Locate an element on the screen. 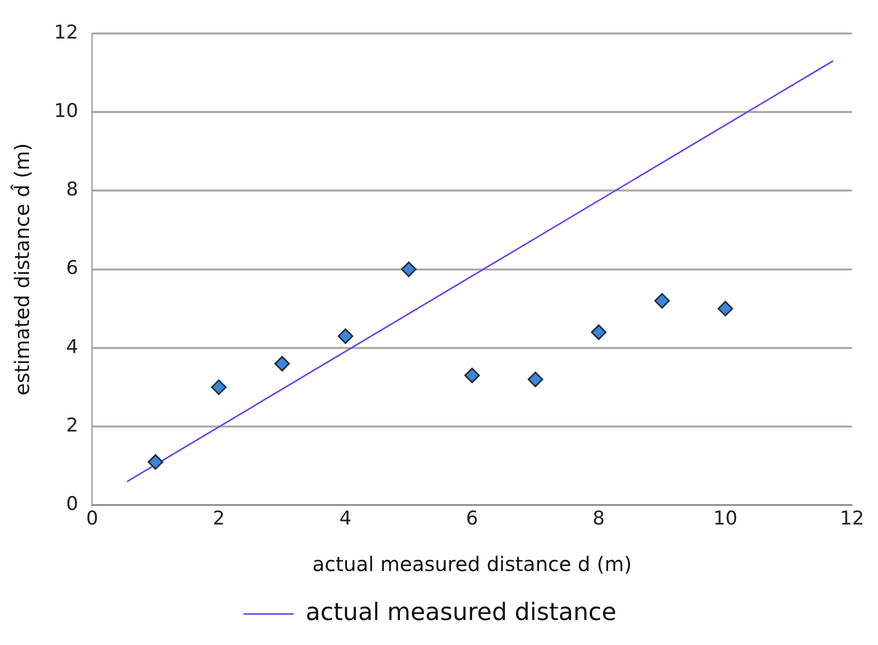 This screenshot has height=645, width=878. x-tick-label: 2 is located at coordinates (218, 519).